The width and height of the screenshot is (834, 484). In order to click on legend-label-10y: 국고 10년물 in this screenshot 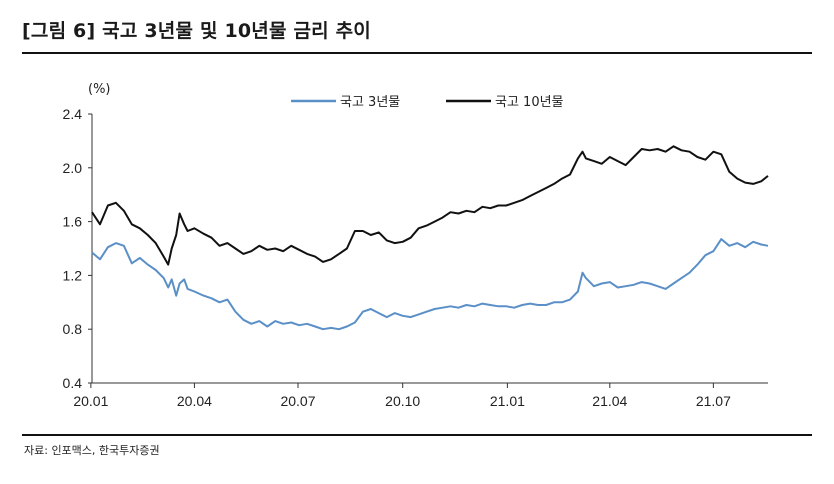, I will do `click(529, 102)`.